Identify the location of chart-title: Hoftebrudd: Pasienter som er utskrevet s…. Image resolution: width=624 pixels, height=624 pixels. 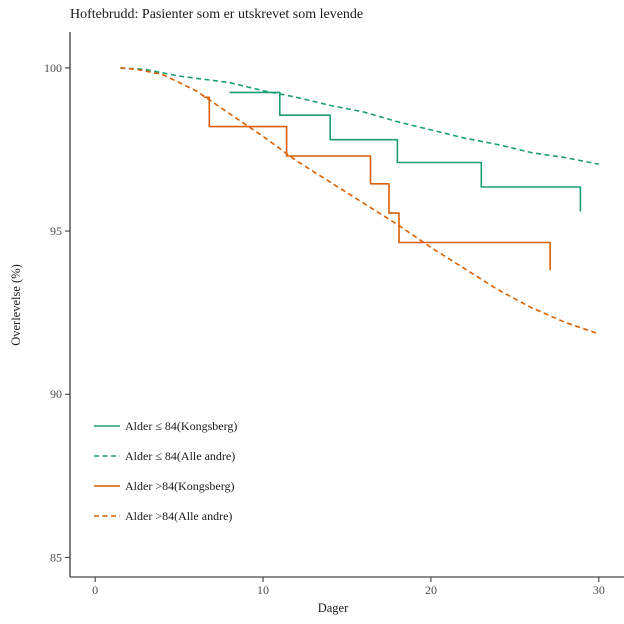
(217, 14).